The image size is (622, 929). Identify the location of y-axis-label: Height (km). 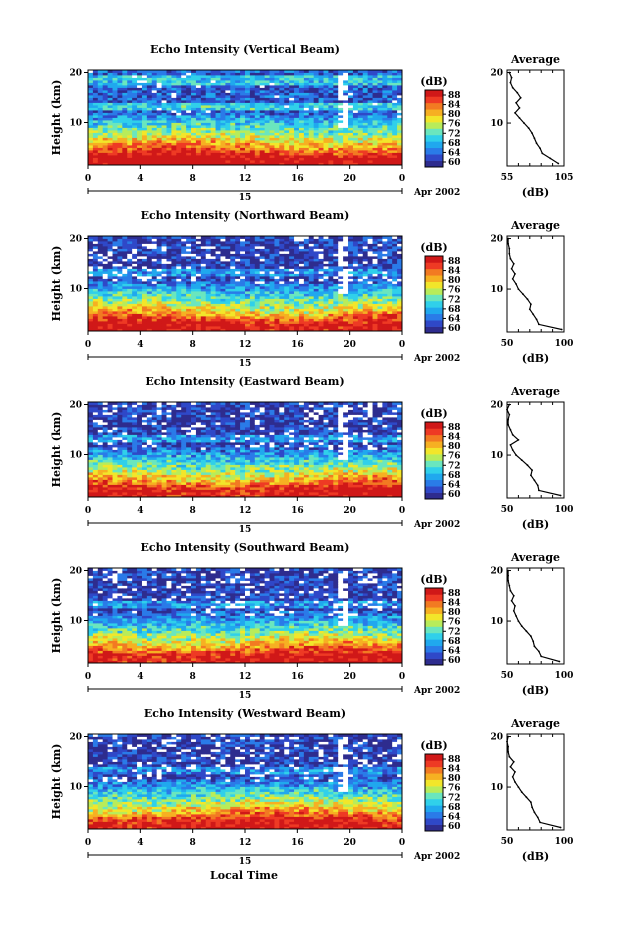
(56, 118).